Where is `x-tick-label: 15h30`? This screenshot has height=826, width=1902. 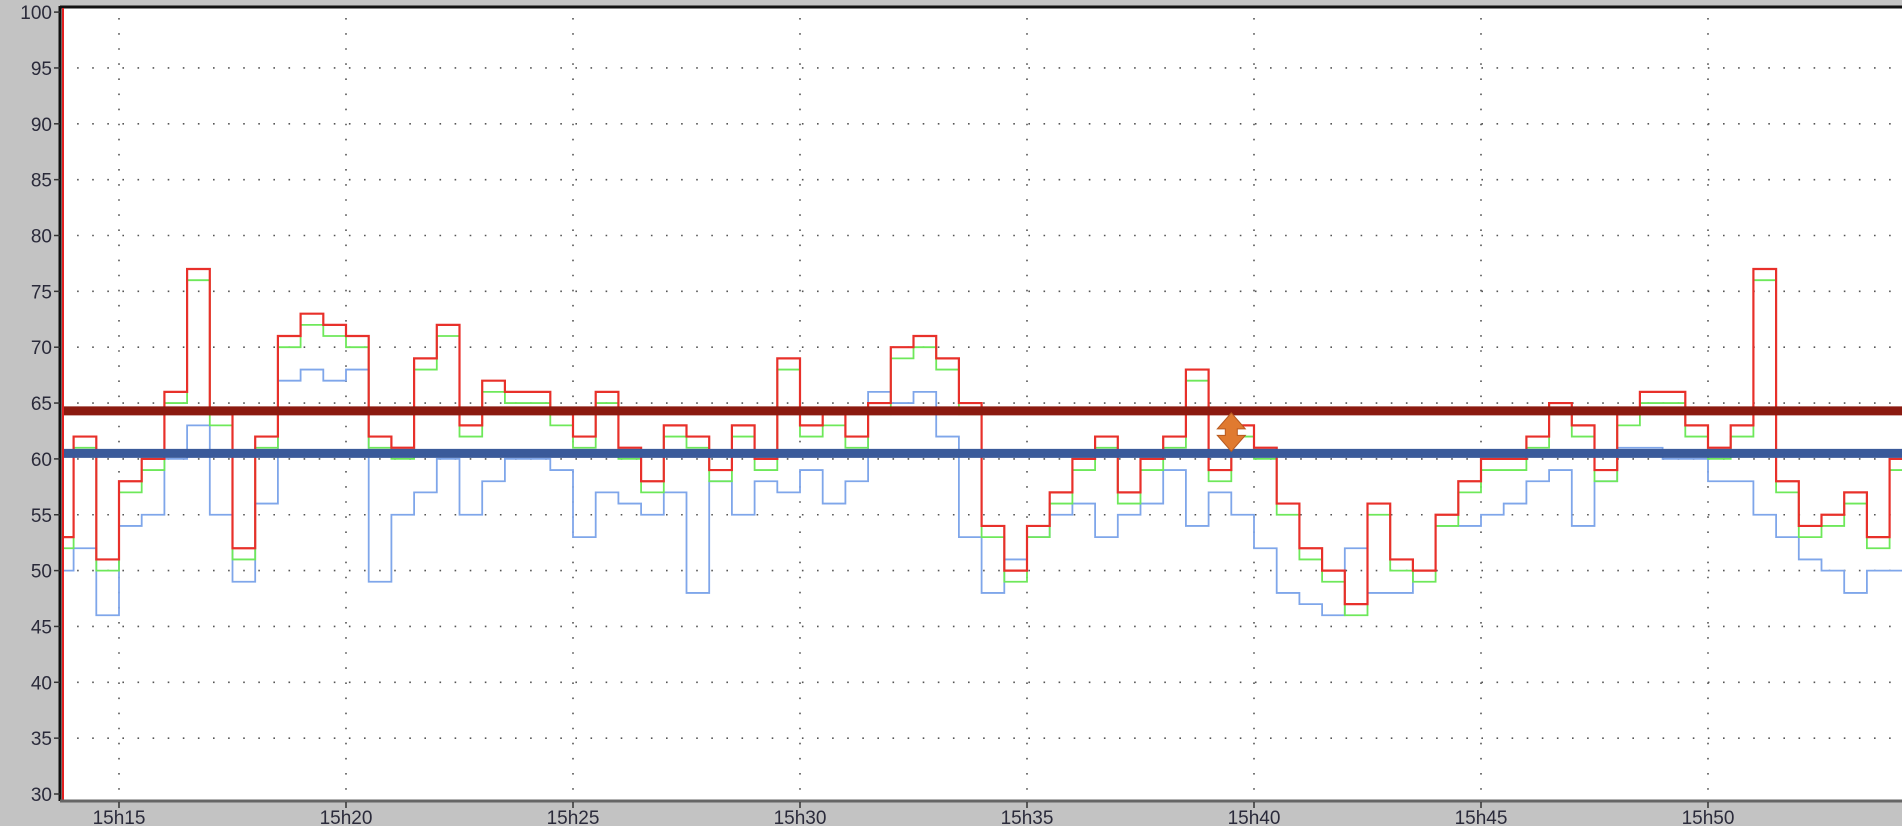
x-tick-label: 15h30 is located at coordinates (800, 817).